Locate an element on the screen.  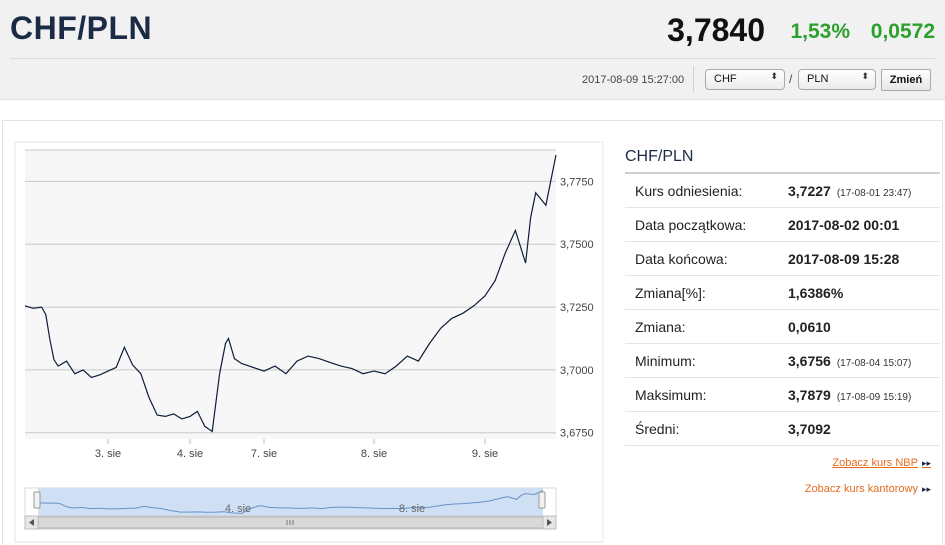
stats-timestamp: (17-08-04 15:07) is located at coordinates (874, 363).